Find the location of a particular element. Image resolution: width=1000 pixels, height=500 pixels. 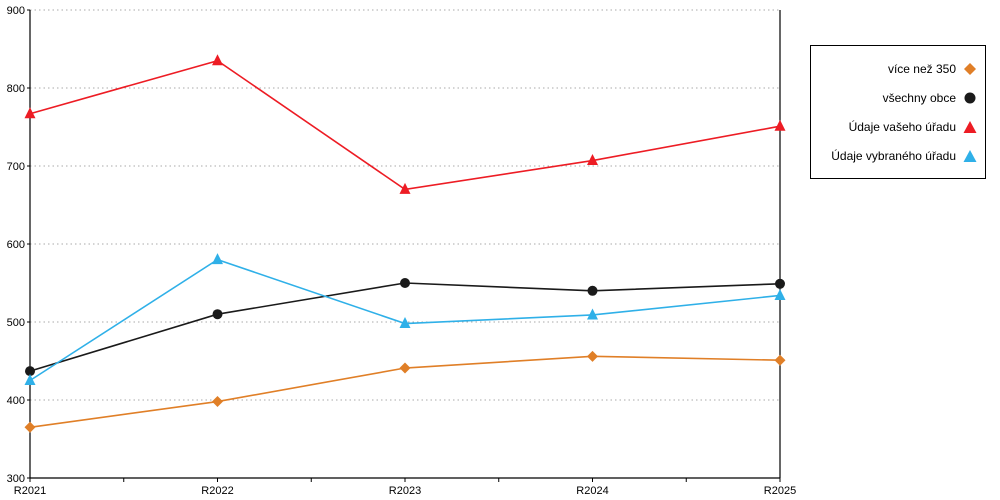

x-tick-label: R2025 is located at coordinates (780, 491).